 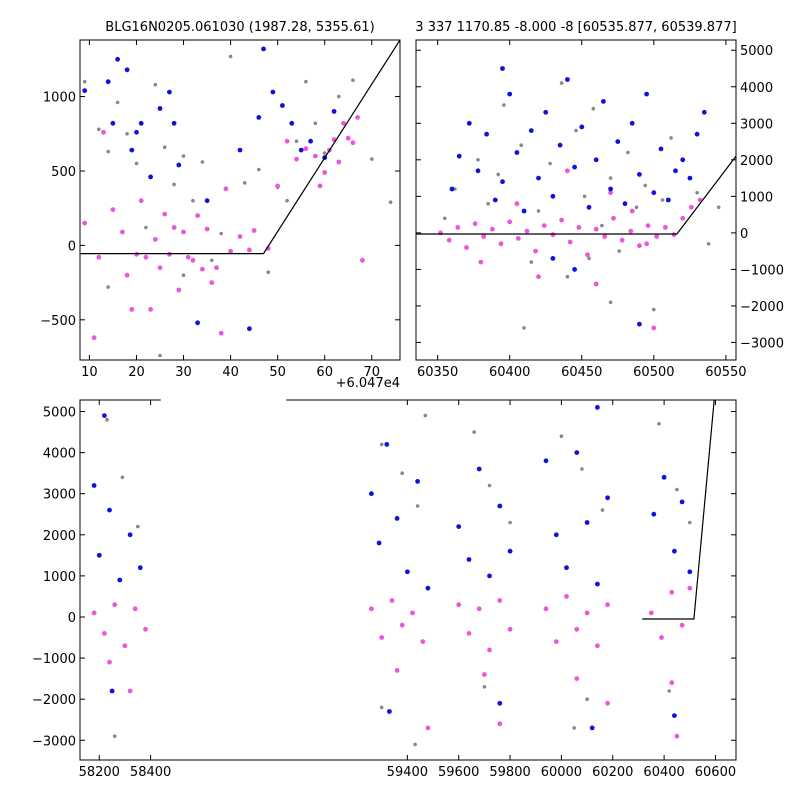 What do you see at coordinates (653, 372) in the screenshot?
I see `x-tick-label: 60500` at bounding box center [653, 372].